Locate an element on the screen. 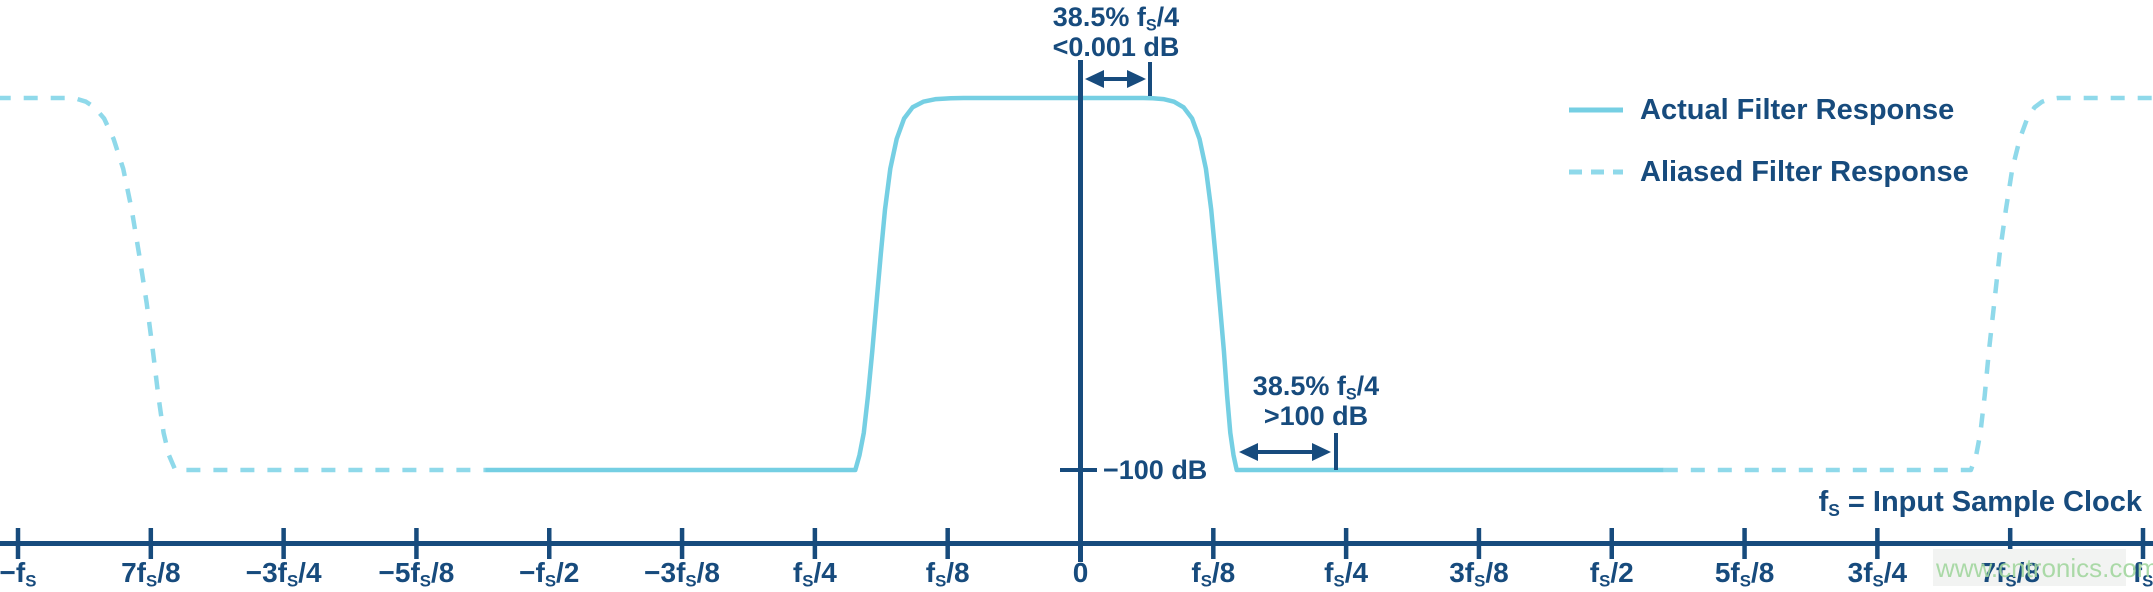 The image size is (2153, 592). watermark: www.cntronics.com is located at coordinates (2044, 568).